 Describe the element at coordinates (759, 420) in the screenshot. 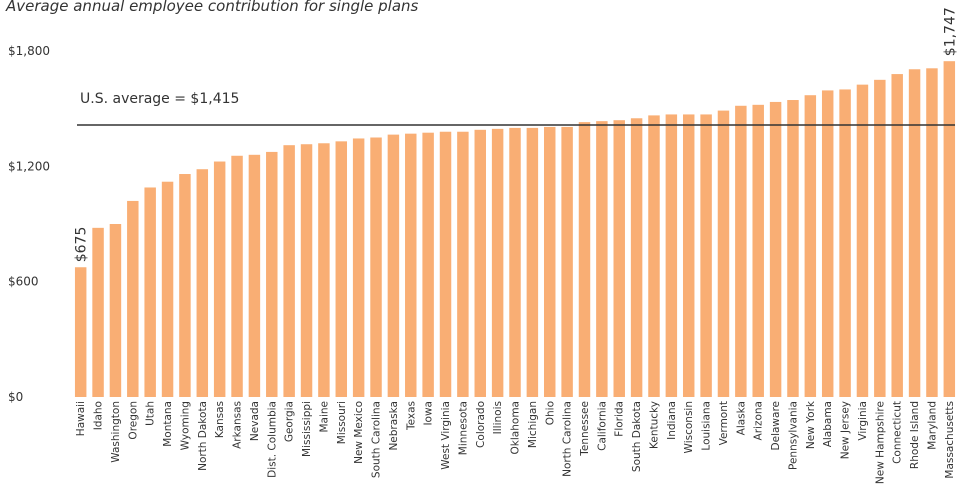

I see `x-tick-label: Arizona` at that location.